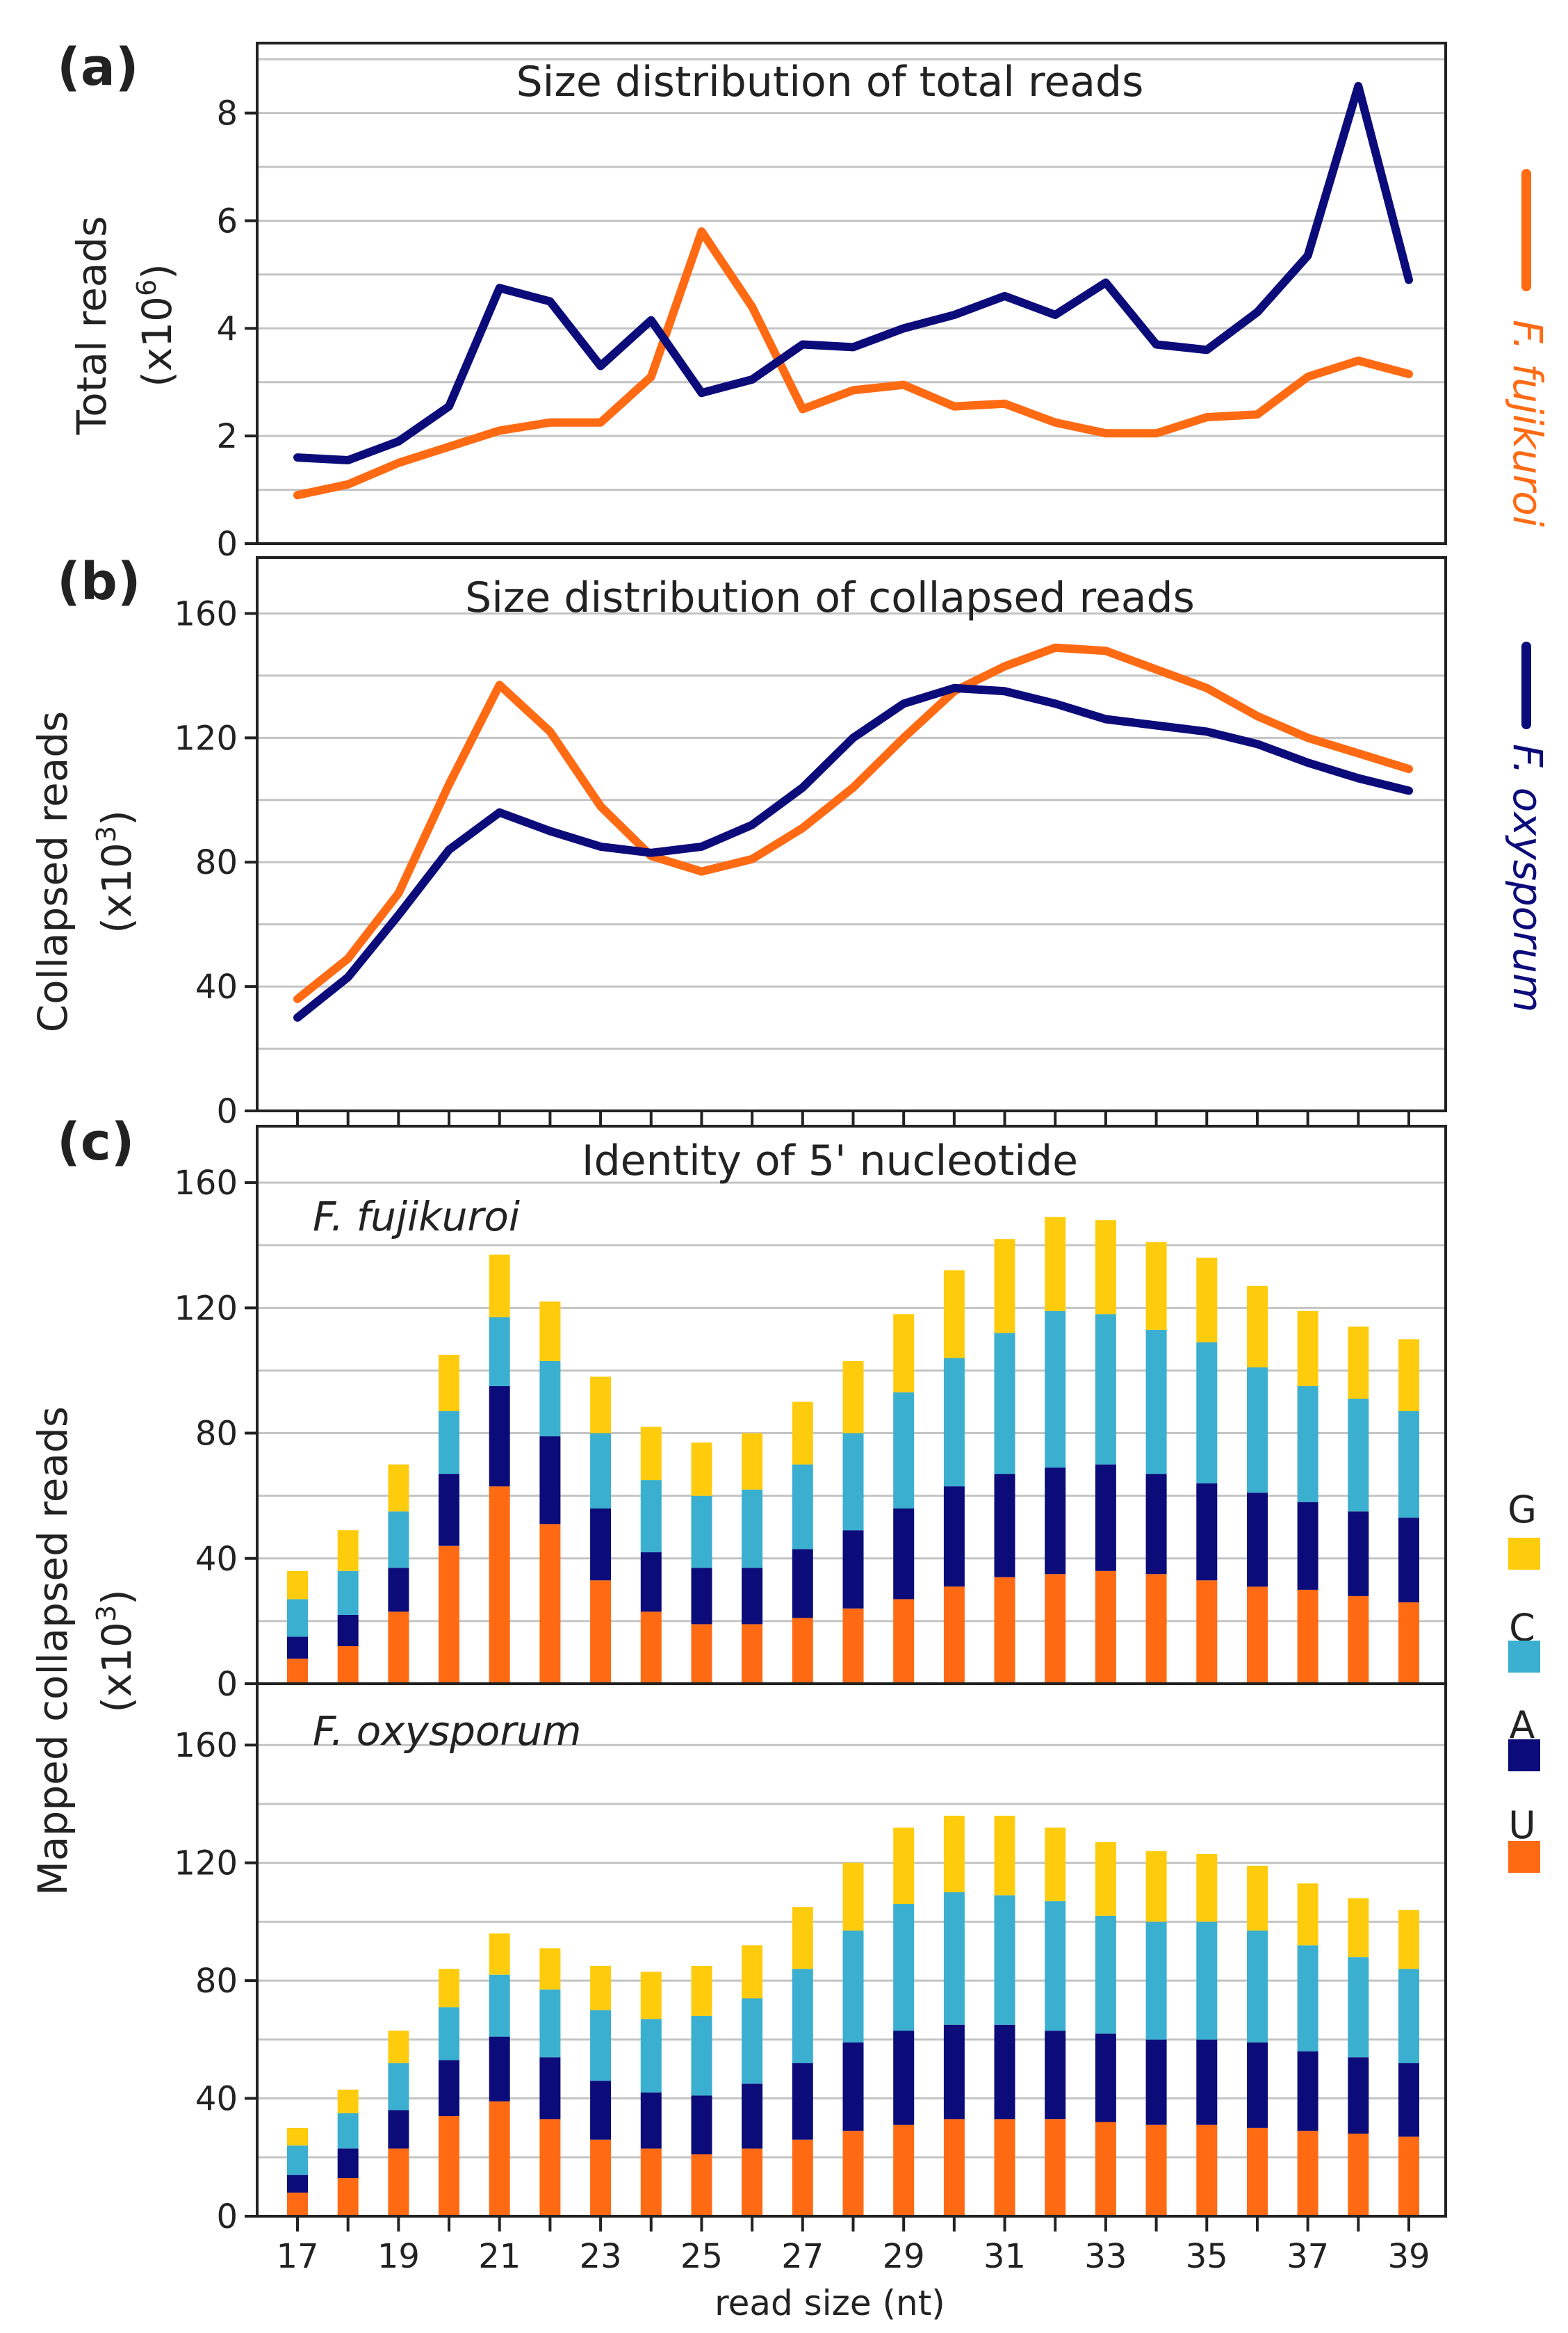 The image size is (1568, 2333). I want to click on panel-b-series, so click(853, 832).